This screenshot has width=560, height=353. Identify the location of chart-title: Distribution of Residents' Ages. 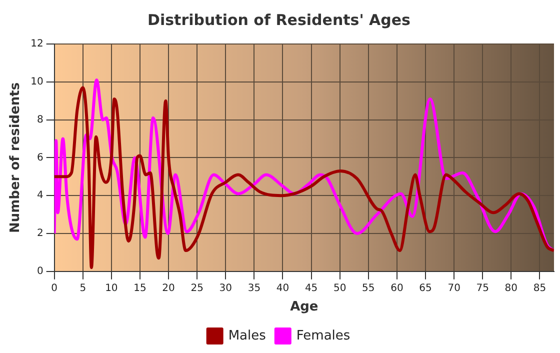
(279, 19).